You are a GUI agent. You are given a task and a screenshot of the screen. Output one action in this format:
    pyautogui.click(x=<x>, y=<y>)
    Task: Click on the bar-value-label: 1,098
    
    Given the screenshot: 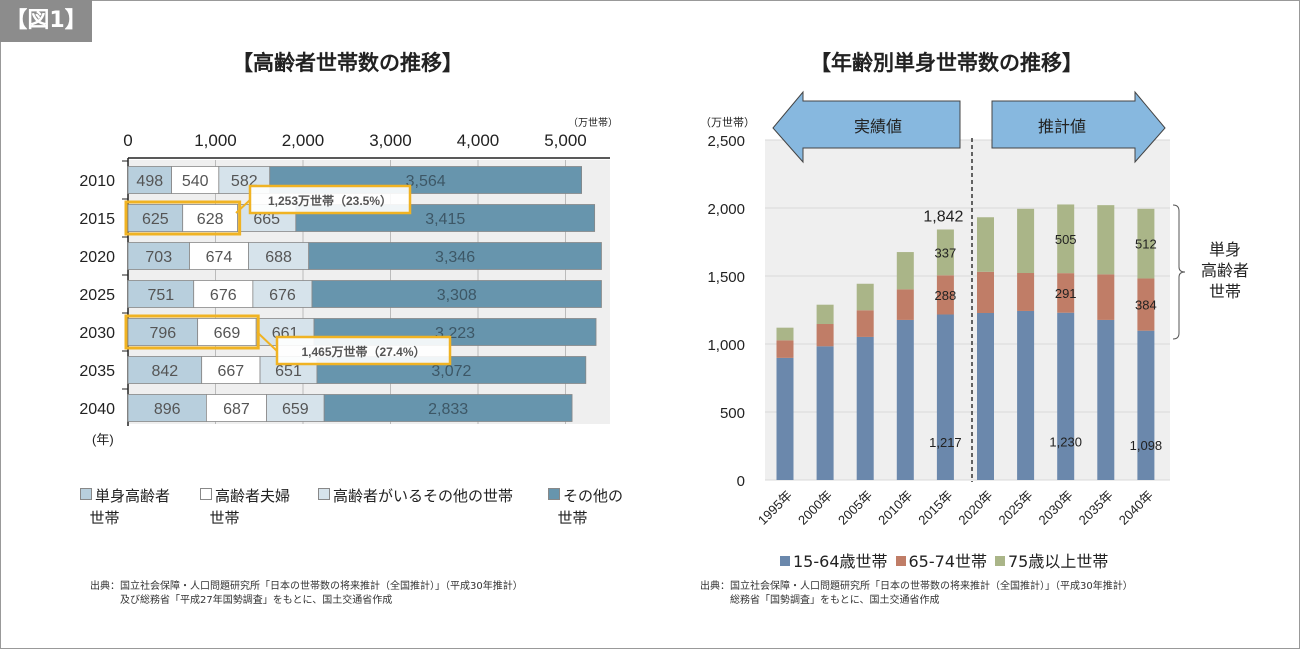 What is the action you would take?
    pyautogui.click(x=1146, y=445)
    